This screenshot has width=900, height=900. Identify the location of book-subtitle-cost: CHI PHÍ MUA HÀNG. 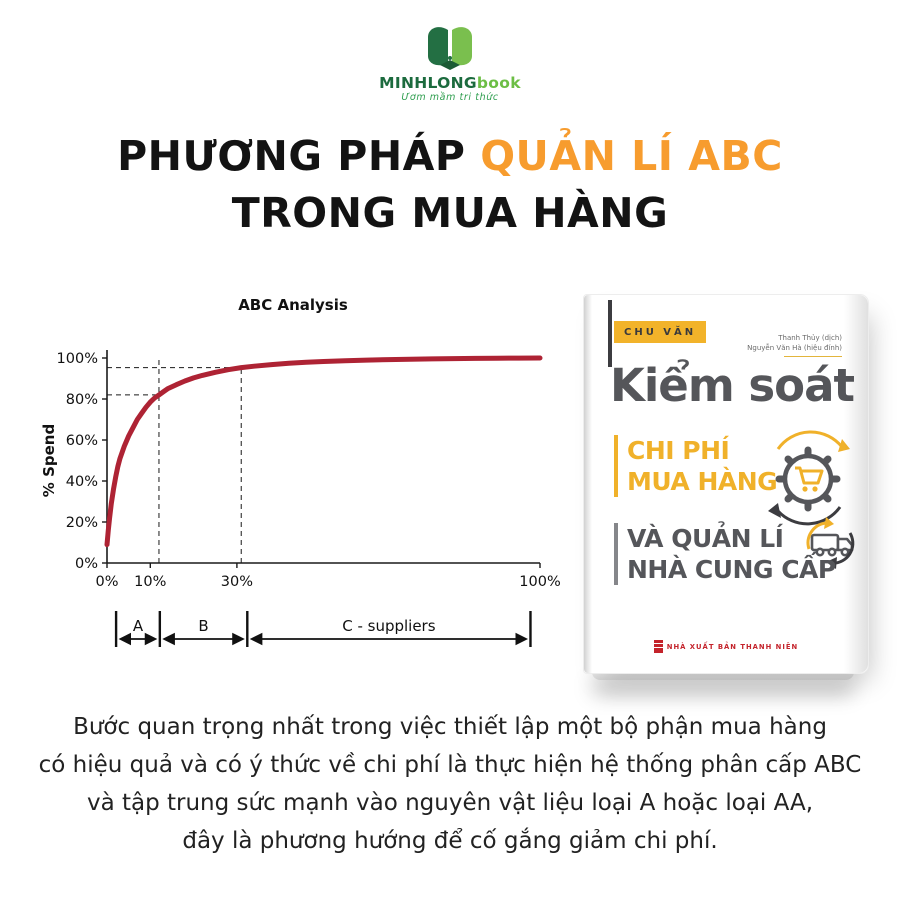
(696, 466).